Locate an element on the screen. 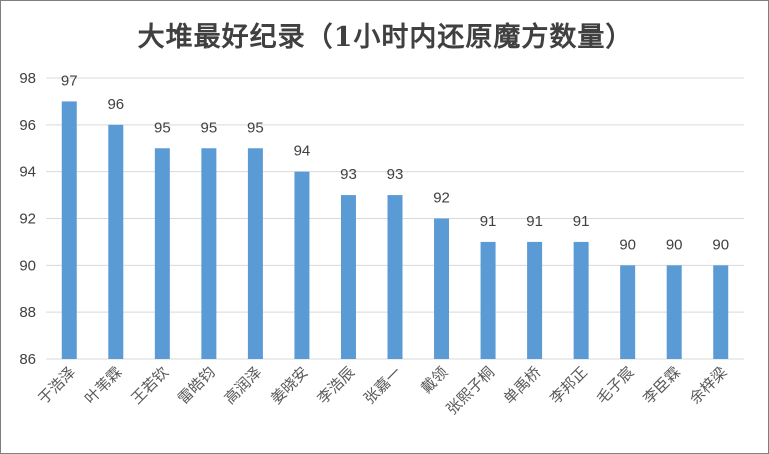 The width and height of the screenshot is (769, 454). x-tick-label: 李浩辰 is located at coordinates (336, 385).